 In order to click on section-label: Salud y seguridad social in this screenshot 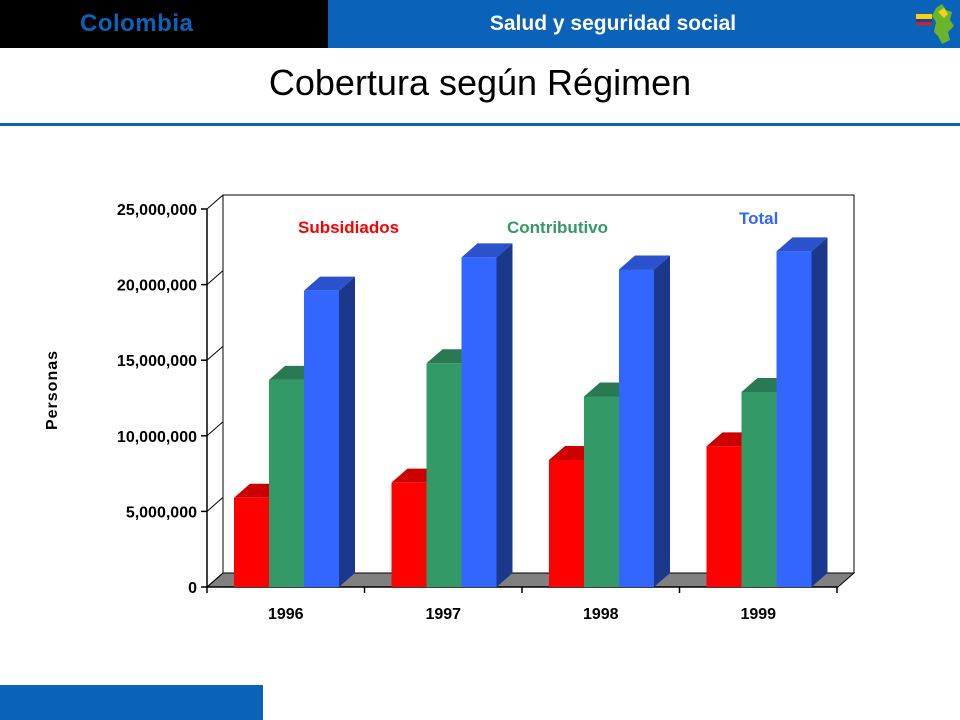, I will do `click(613, 23)`.